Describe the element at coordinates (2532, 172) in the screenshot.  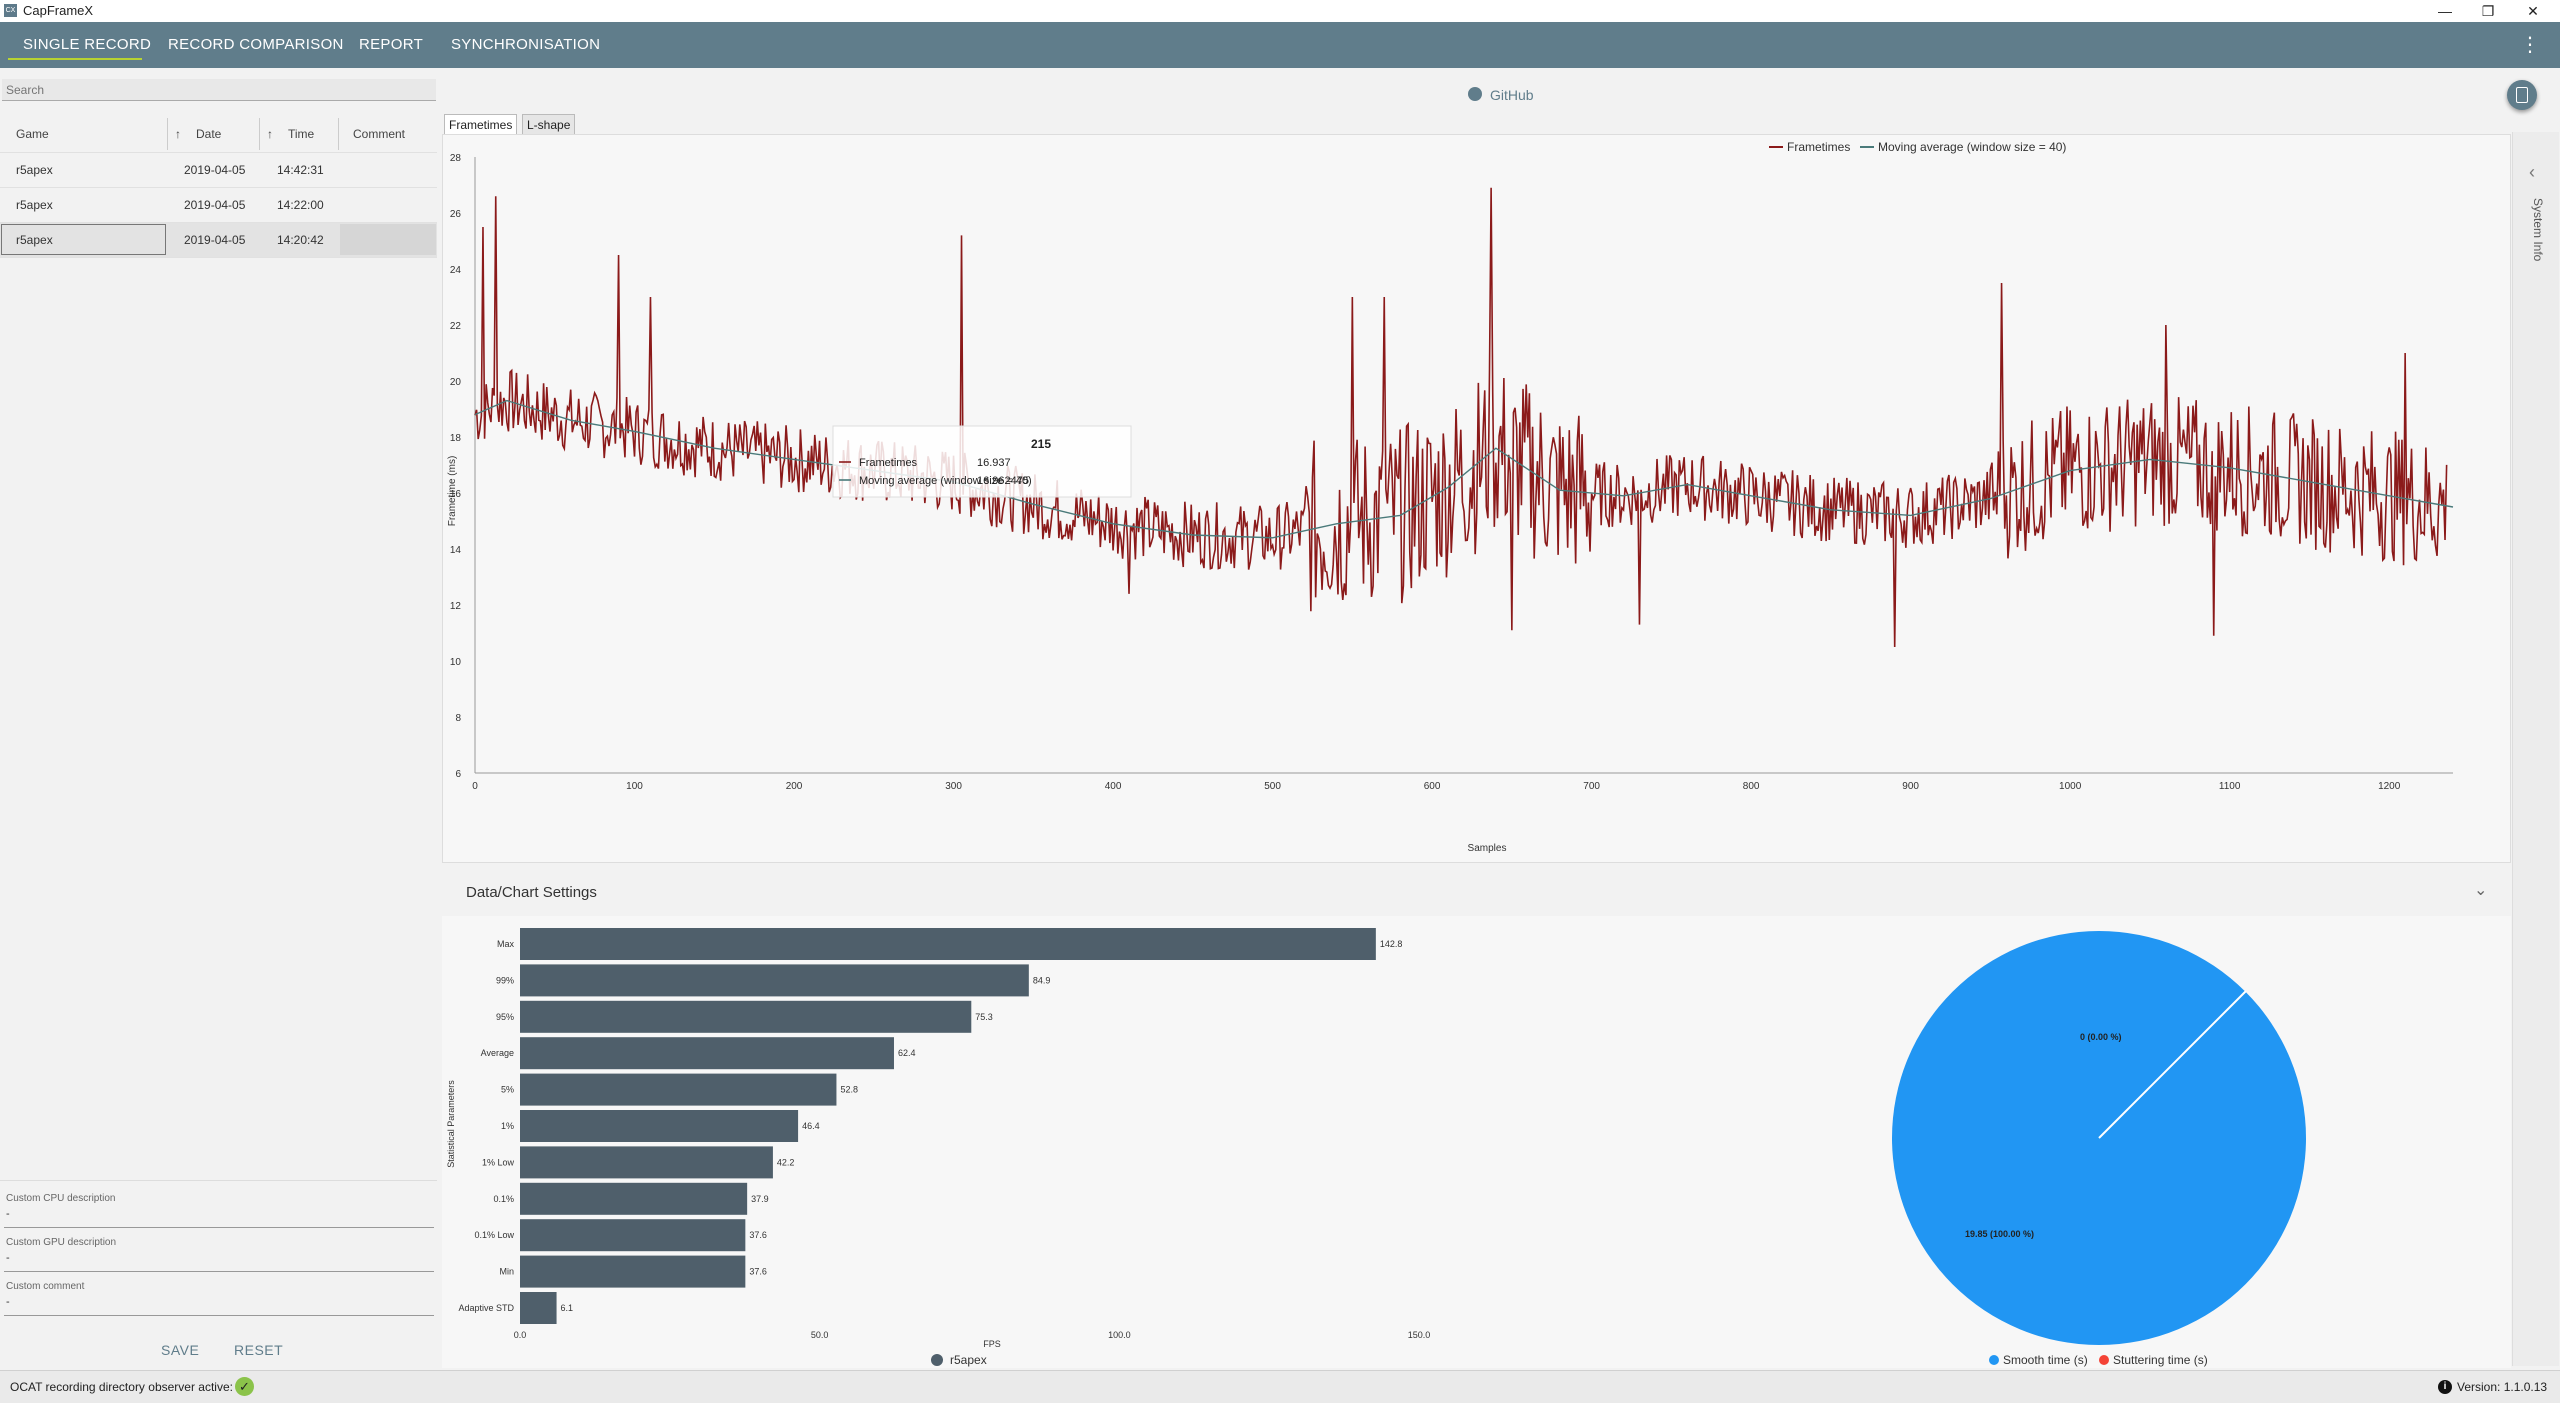
I see `chevron-left-icon: ‹` at that location.